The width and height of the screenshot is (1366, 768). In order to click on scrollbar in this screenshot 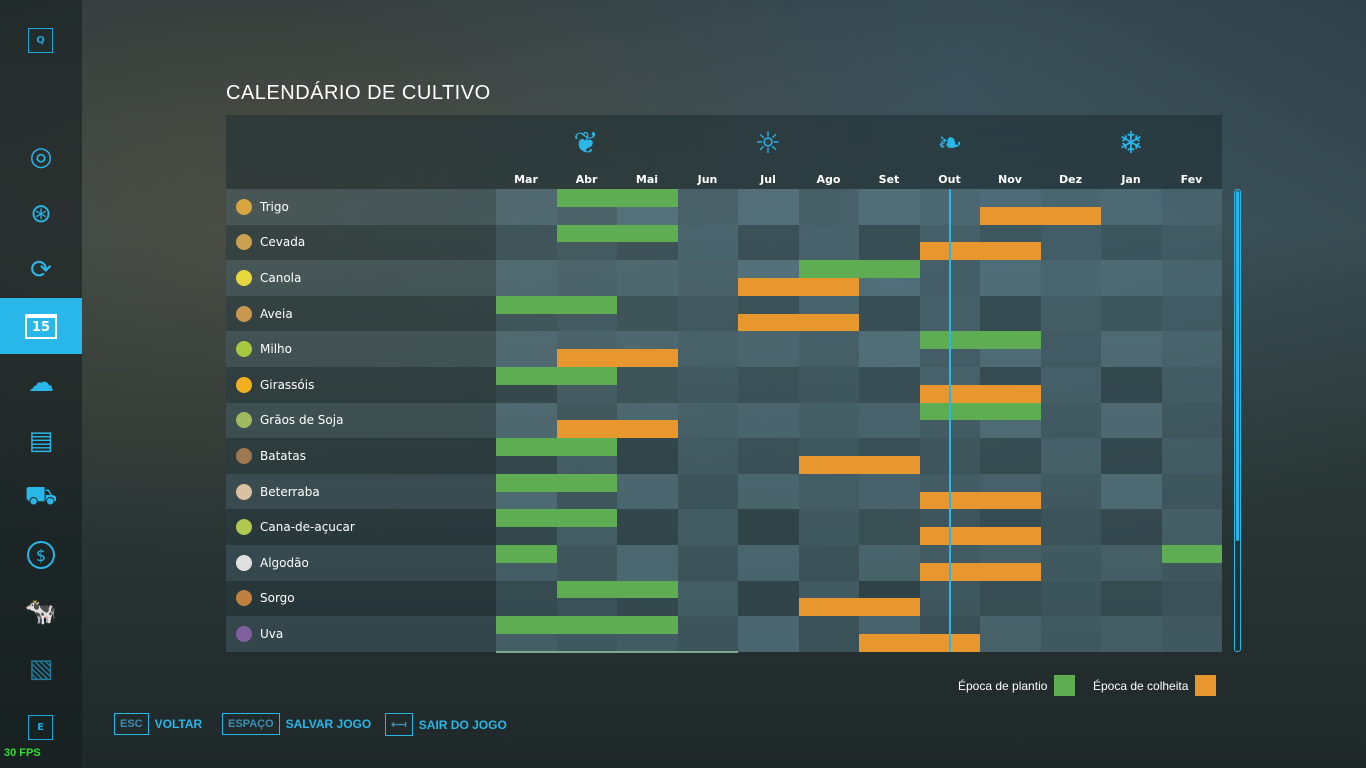, I will do `click(1237, 420)`.